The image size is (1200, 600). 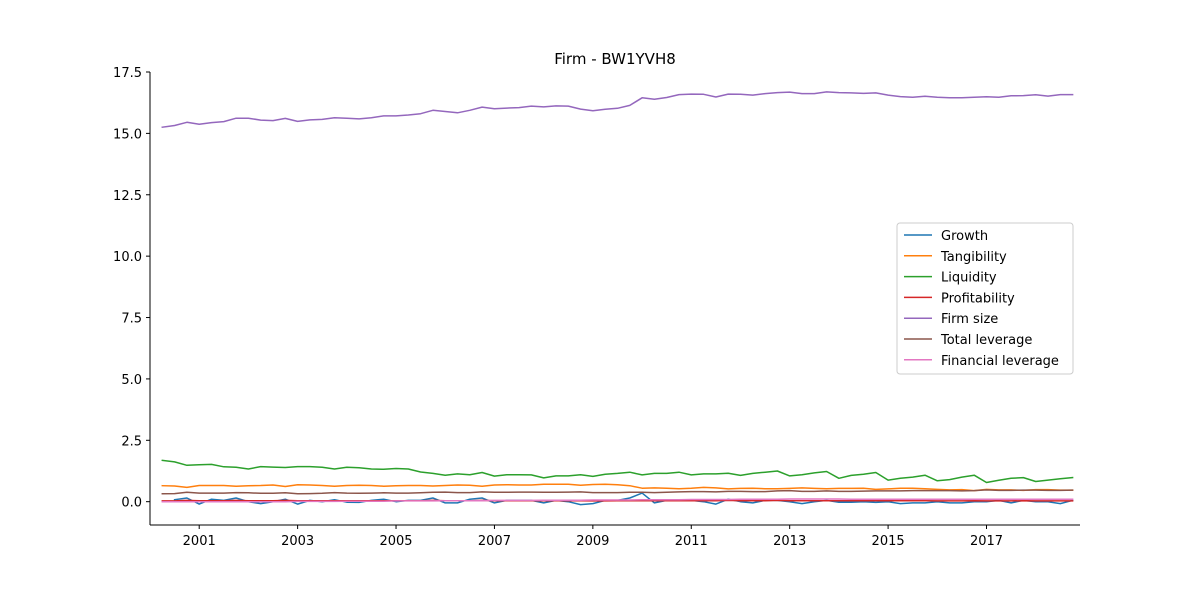 What do you see at coordinates (131, 380) in the screenshot?
I see `y-tick-label: 5.0` at bounding box center [131, 380].